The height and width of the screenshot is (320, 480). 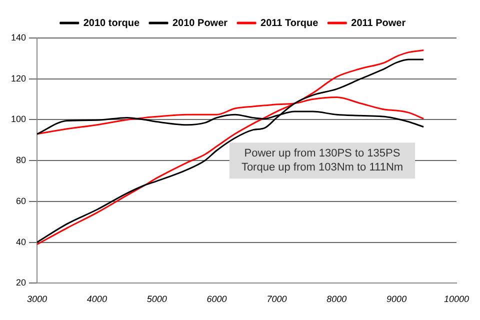 What do you see at coordinates (111, 23) in the screenshot?
I see `legend-label: 2010 torque` at bounding box center [111, 23].